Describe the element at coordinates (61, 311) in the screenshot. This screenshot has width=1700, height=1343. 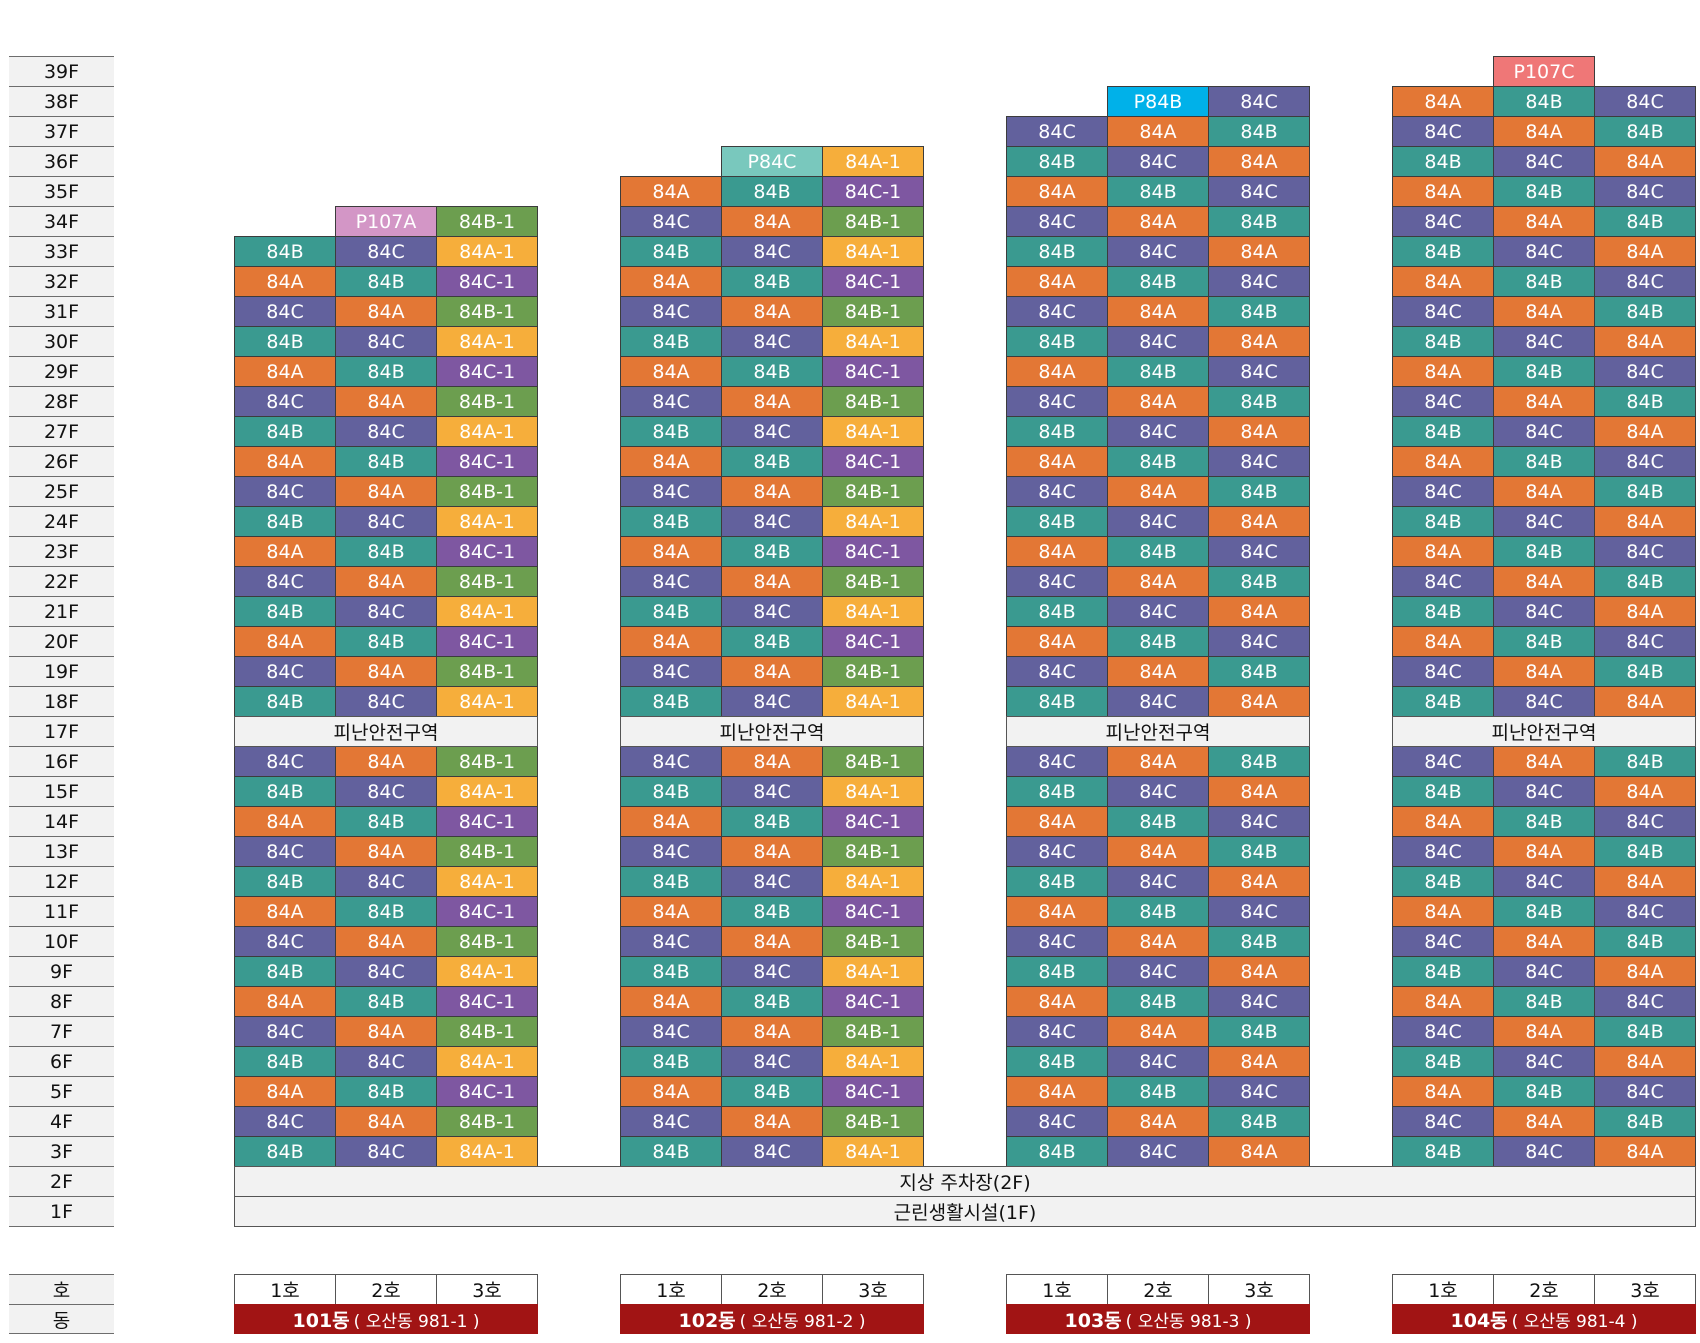
I see `floor-label: 31F` at that location.